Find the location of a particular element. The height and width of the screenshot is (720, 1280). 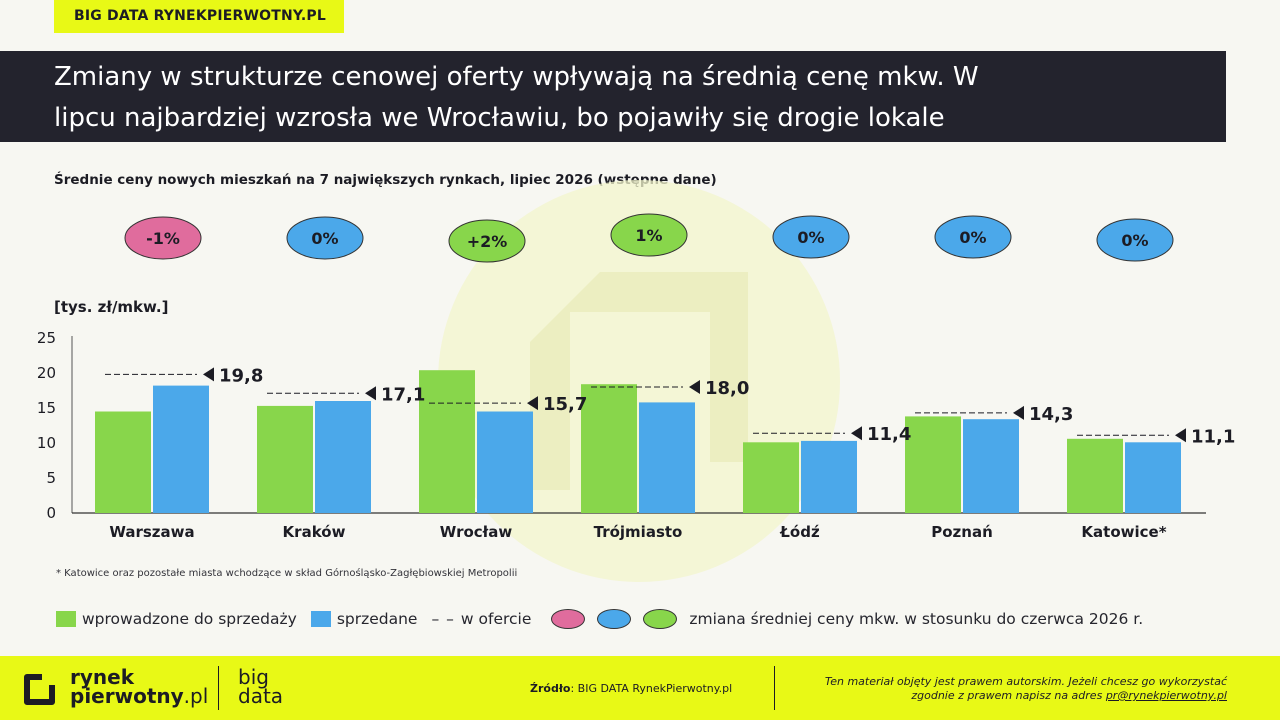

change-badge-label: +2% is located at coordinates (487, 241).